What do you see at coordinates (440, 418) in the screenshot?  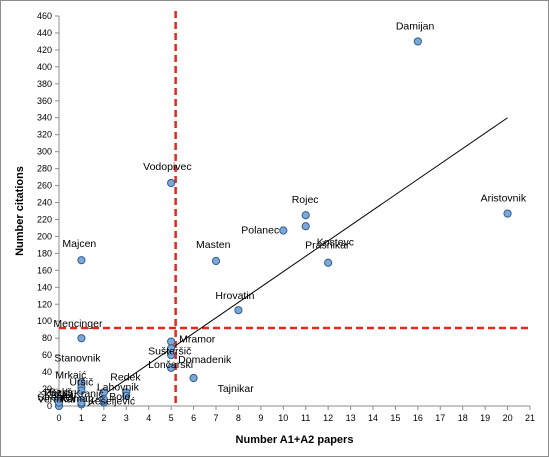 I see `x-tick-label: 17` at bounding box center [440, 418].